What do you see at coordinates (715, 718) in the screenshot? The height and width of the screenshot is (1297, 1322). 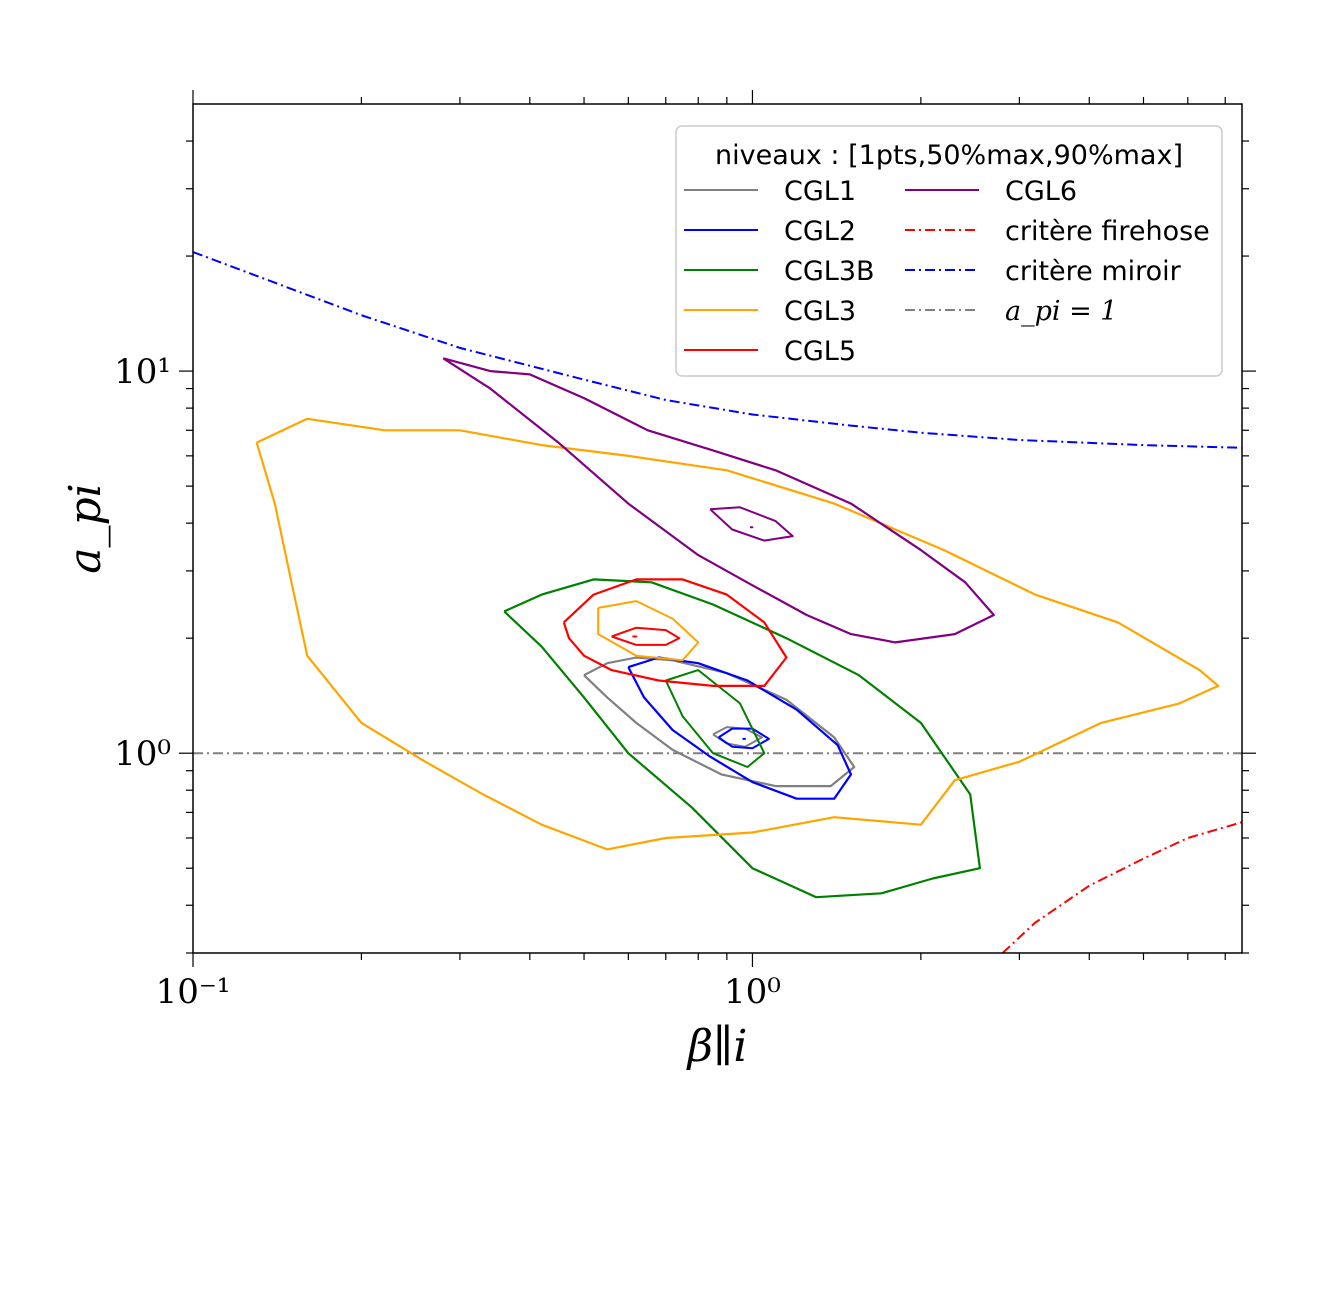 I see `contour-cgl3b-50pctmax` at bounding box center [715, 718].